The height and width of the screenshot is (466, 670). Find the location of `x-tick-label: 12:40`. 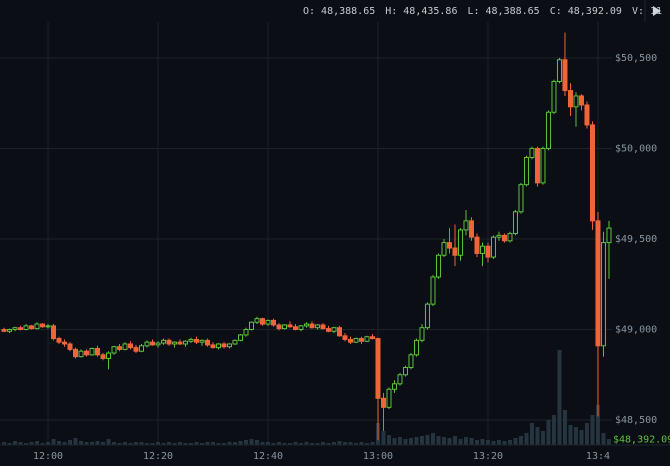

x-tick-label: 12:40 is located at coordinates (268, 456).